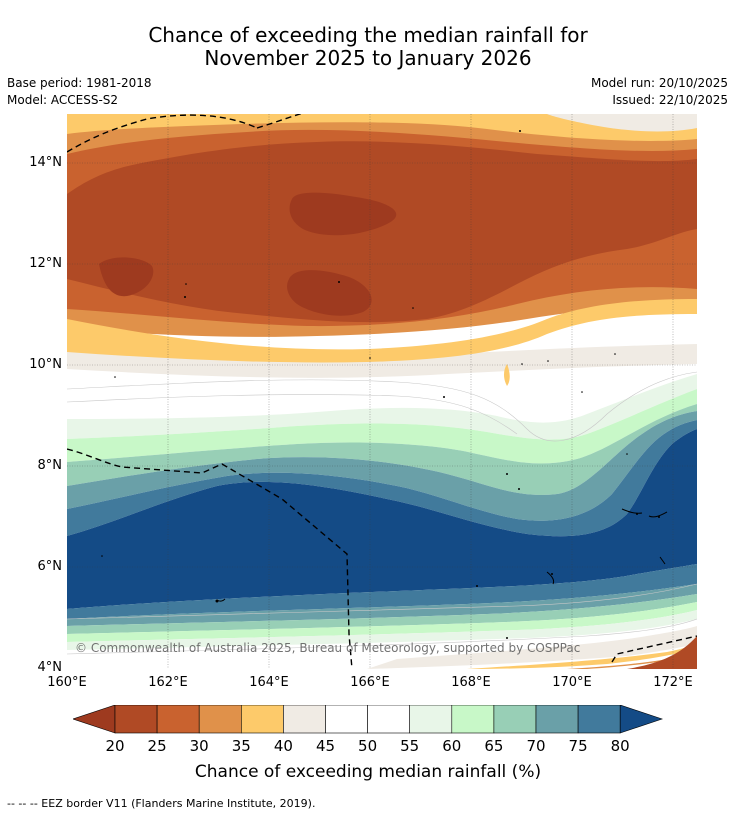 The image size is (736, 816). I want to click on lat-label-4n: 4°N, so click(50, 667).